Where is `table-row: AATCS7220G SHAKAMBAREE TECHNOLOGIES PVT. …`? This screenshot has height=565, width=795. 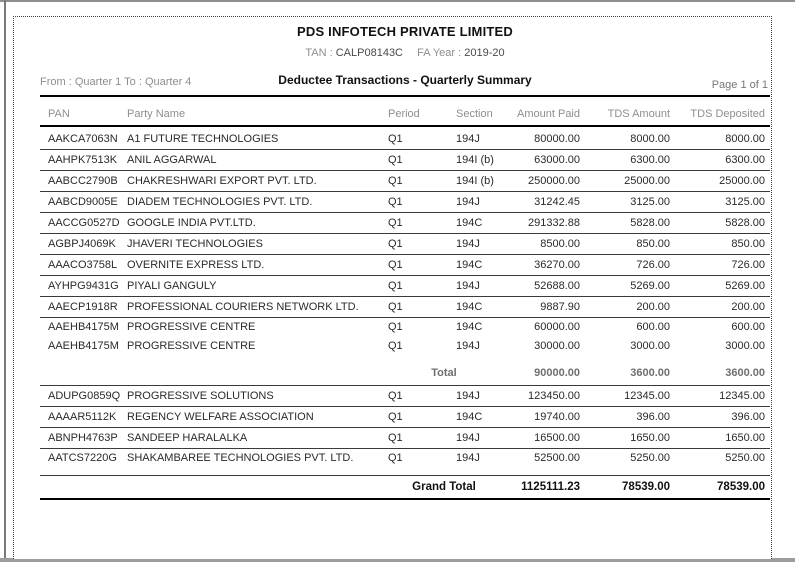
table-row: AATCS7220G SHAKAMBAREE TECHNOLOGIES PVT. … is located at coordinates (405, 458).